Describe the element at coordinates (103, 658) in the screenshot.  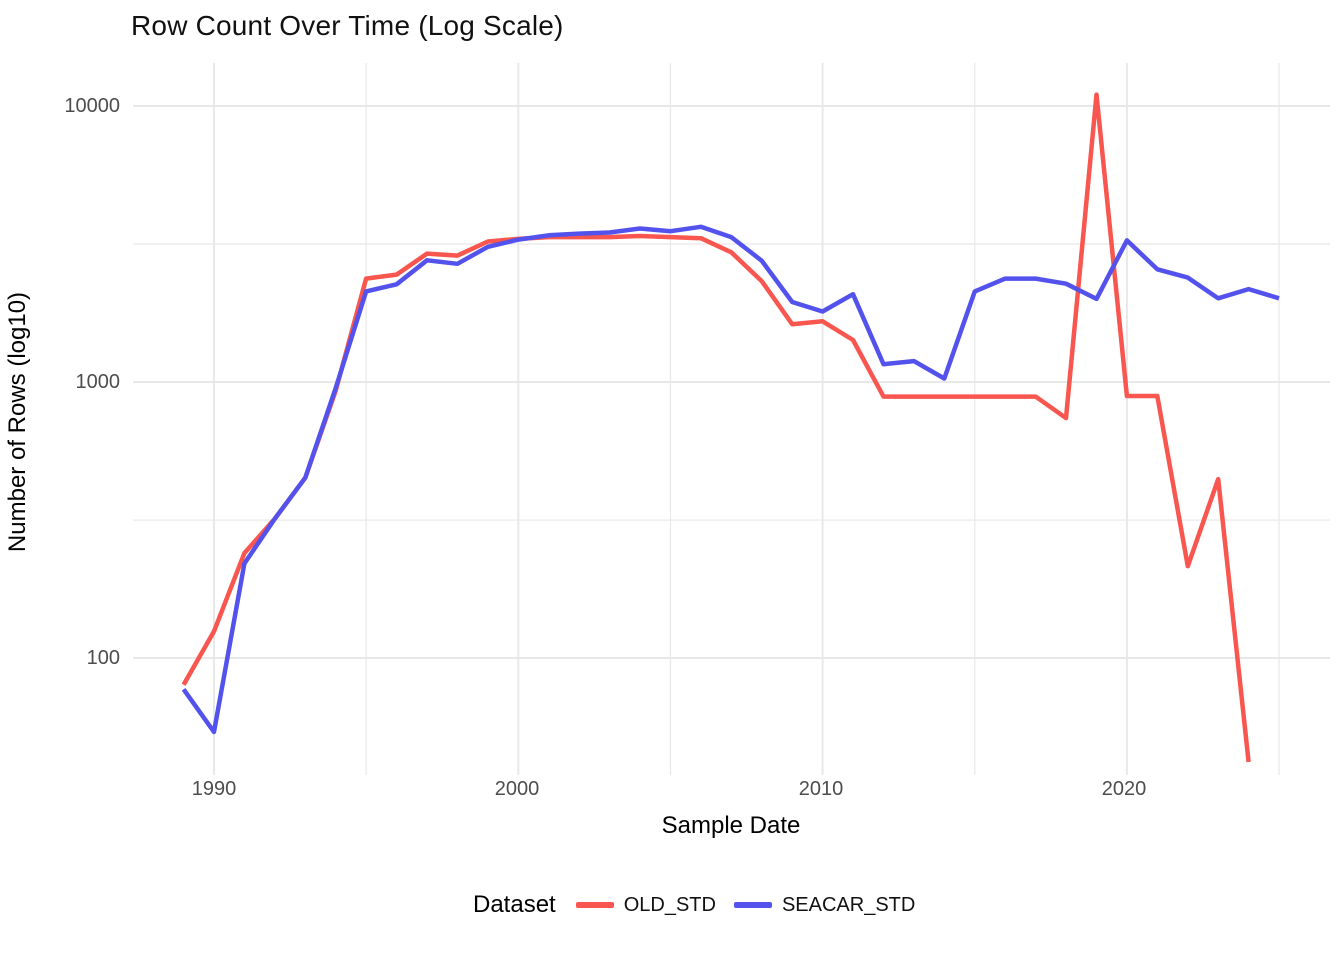
I see `y-tick-label: 100` at that location.